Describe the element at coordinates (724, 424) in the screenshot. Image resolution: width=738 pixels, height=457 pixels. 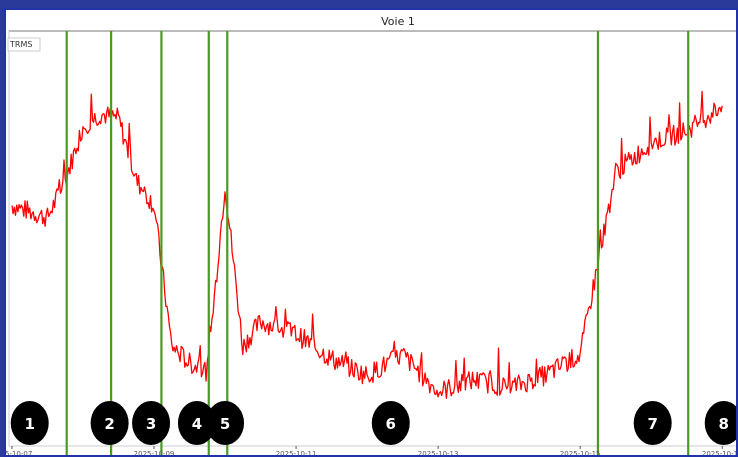
I see `event-badge-label-8: 8` at that location.